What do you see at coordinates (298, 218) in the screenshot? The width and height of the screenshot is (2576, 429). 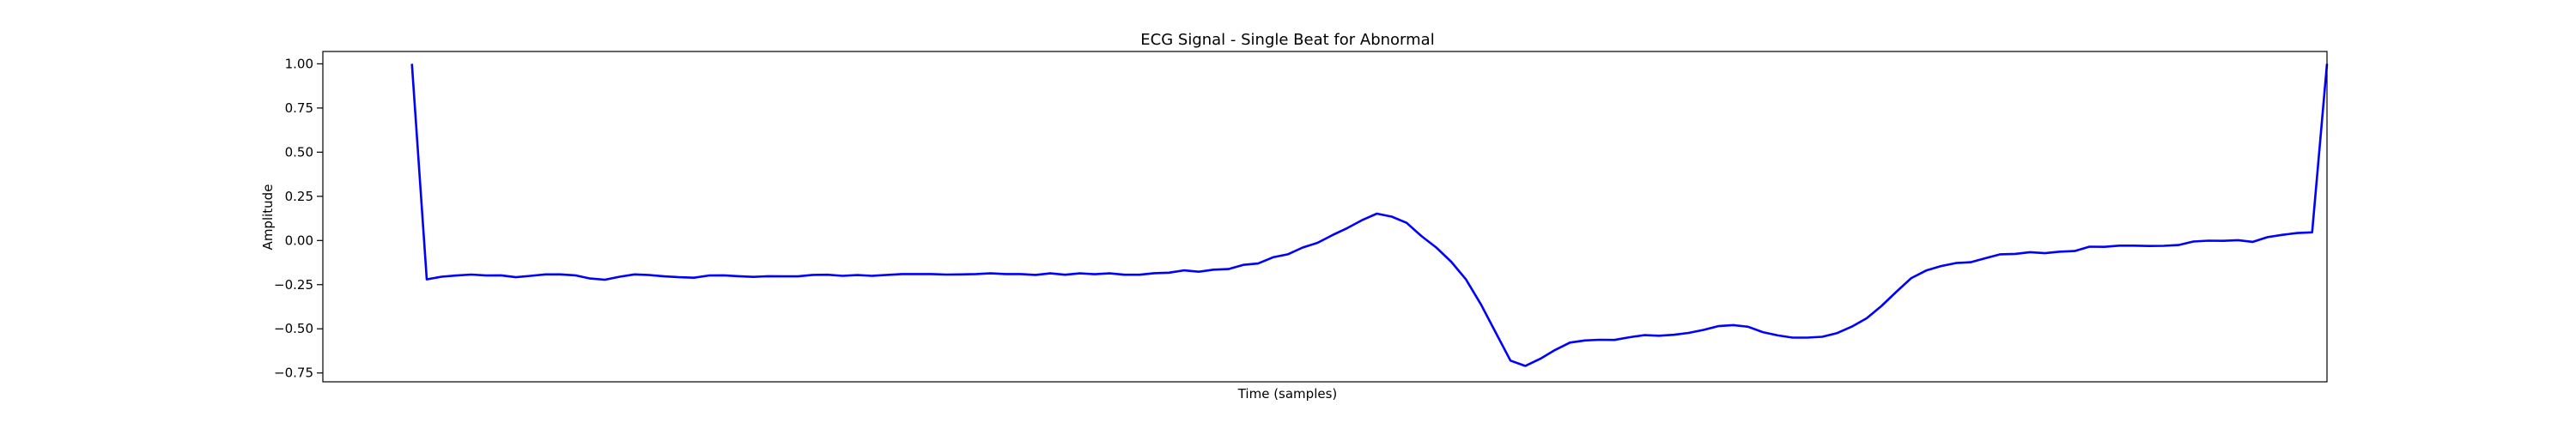 I see `y-axis: 1.00 0.75 0.50 0.25 0.00 −0.25 −0.50 −0.75` at bounding box center [298, 218].